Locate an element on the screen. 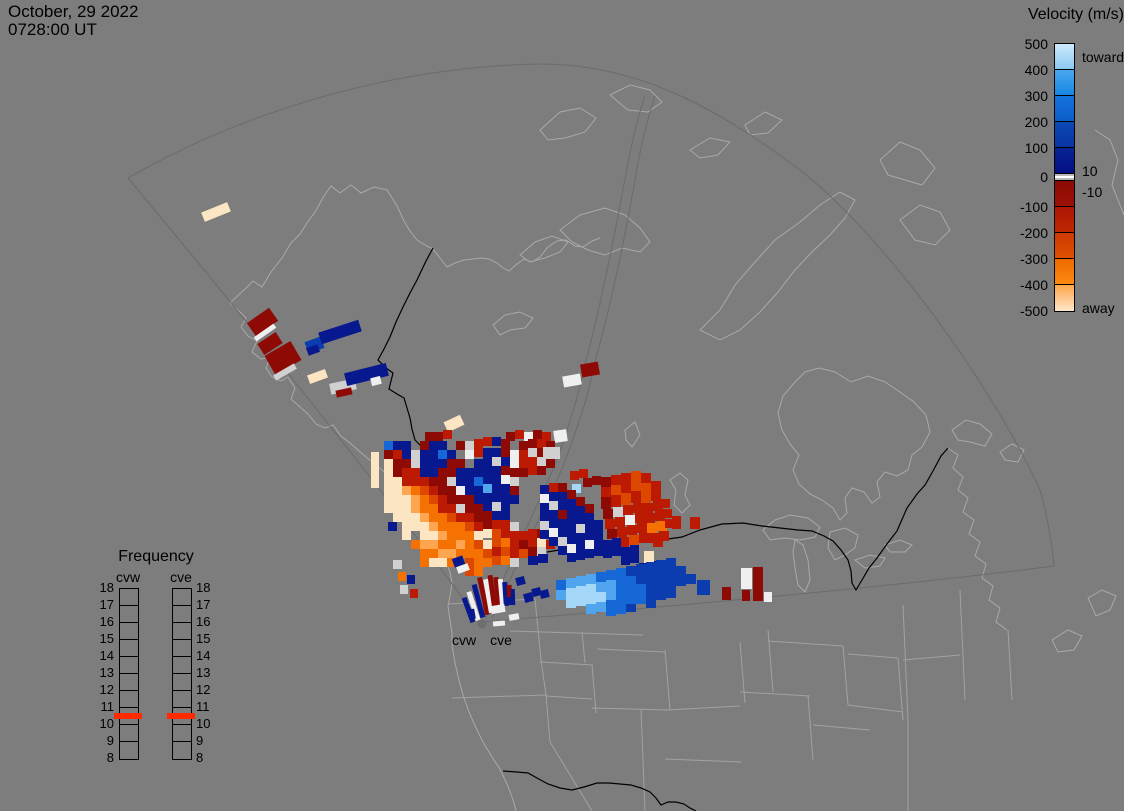 The height and width of the screenshot is (811, 1124). colorbar-ground-scatter-band is located at coordinates (1064, 177).